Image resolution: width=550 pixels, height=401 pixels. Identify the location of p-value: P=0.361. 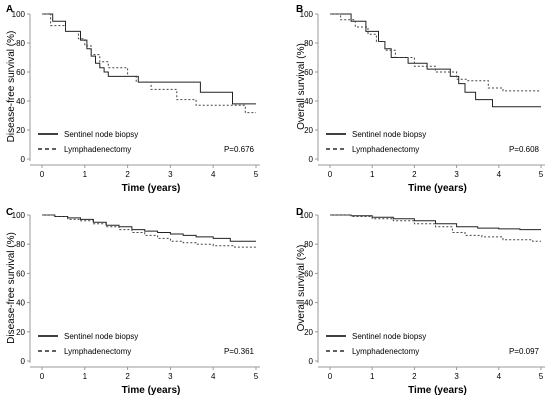
(239, 351).